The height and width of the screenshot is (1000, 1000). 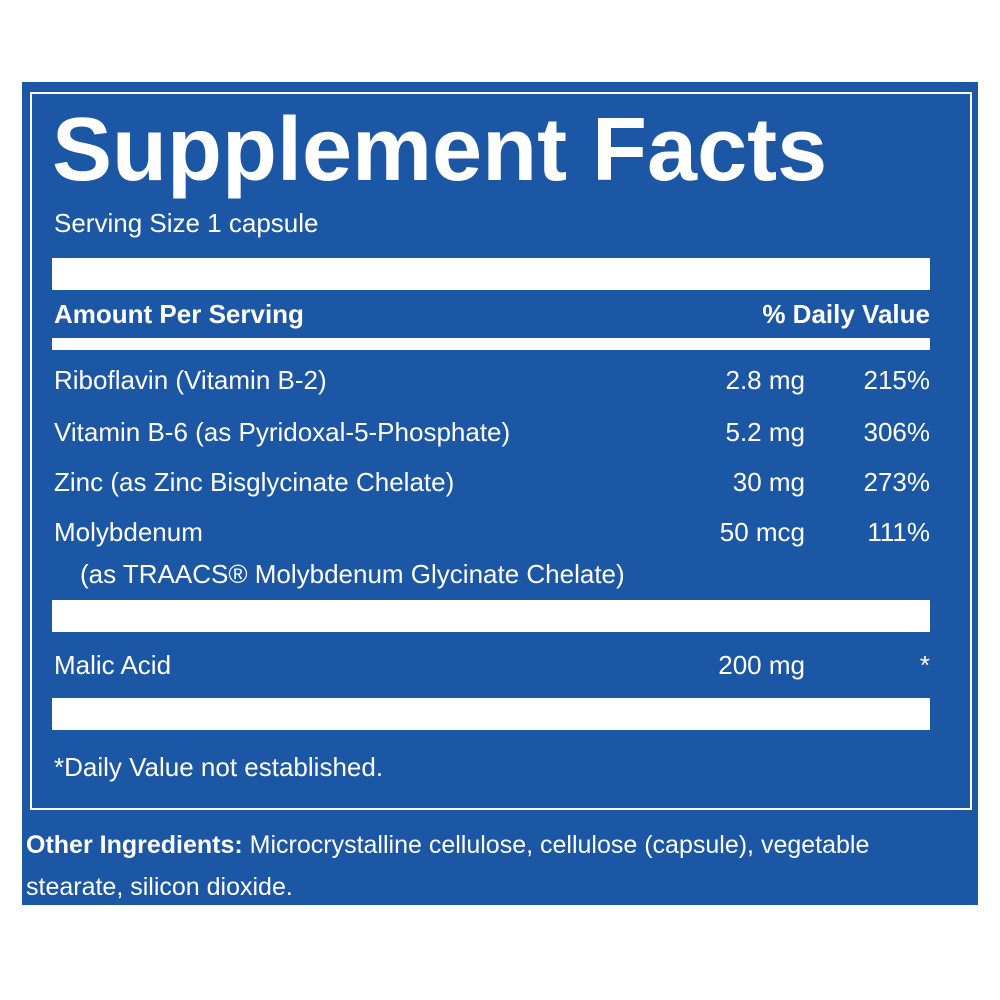 What do you see at coordinates (765, 380) in the screenshot?
I see `nutrient-amount: 2.8 mg` at bounding box center [765, 380].